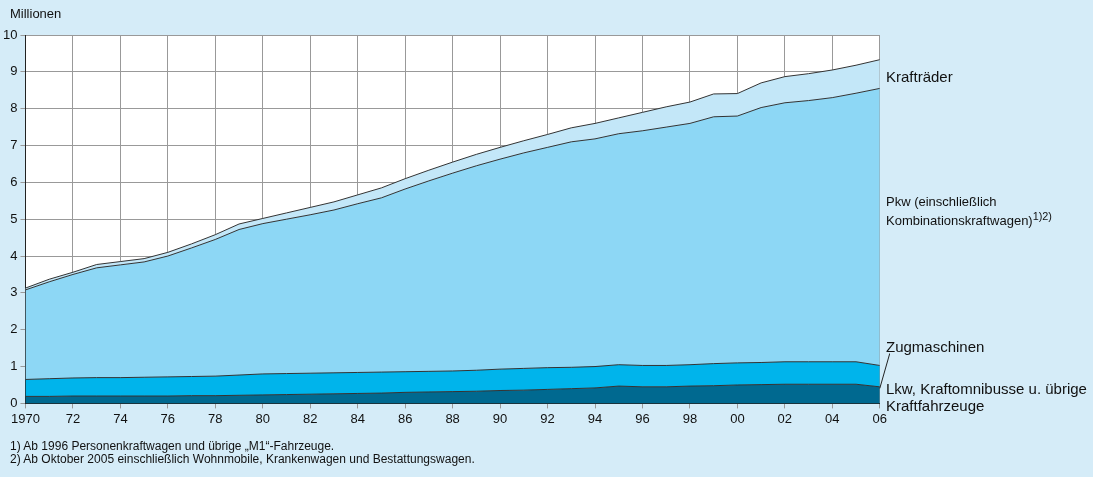 The image size is (1093, 477). I want to click on x-tick-label: 06, so click(879, 418).